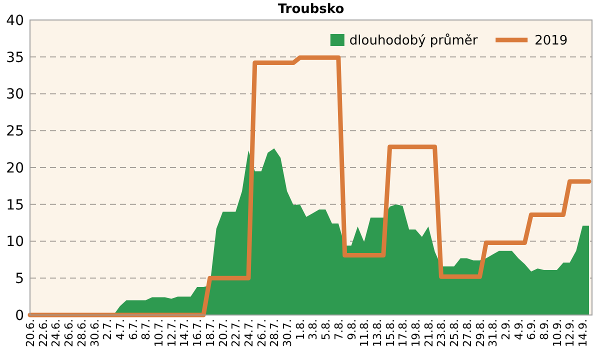 This screenshot has height=355, width=600. I want to click on x-tick-label: 25.8., so click(455, 333).